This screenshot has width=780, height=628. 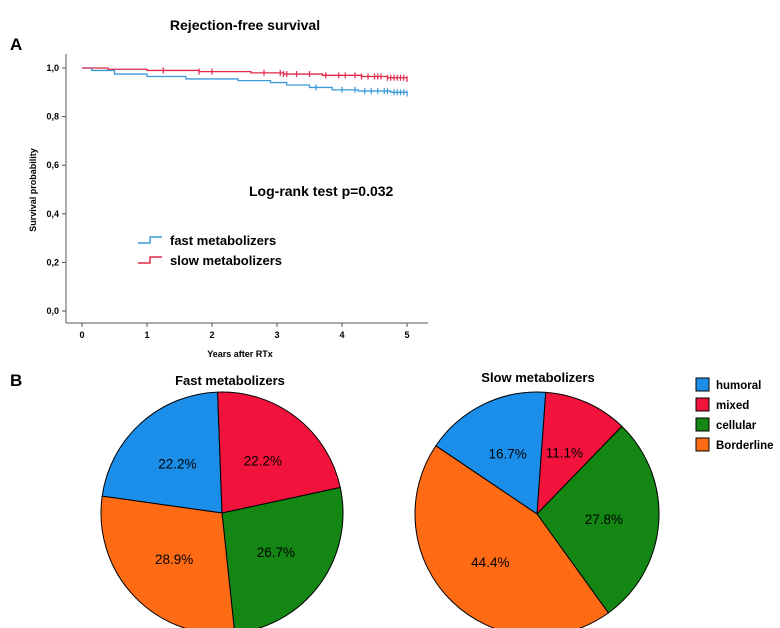 What do you see at coordinates (276, 335) in the screenshot?
I see `km-x-tick-label: 3` at bounding box center [276, 335].